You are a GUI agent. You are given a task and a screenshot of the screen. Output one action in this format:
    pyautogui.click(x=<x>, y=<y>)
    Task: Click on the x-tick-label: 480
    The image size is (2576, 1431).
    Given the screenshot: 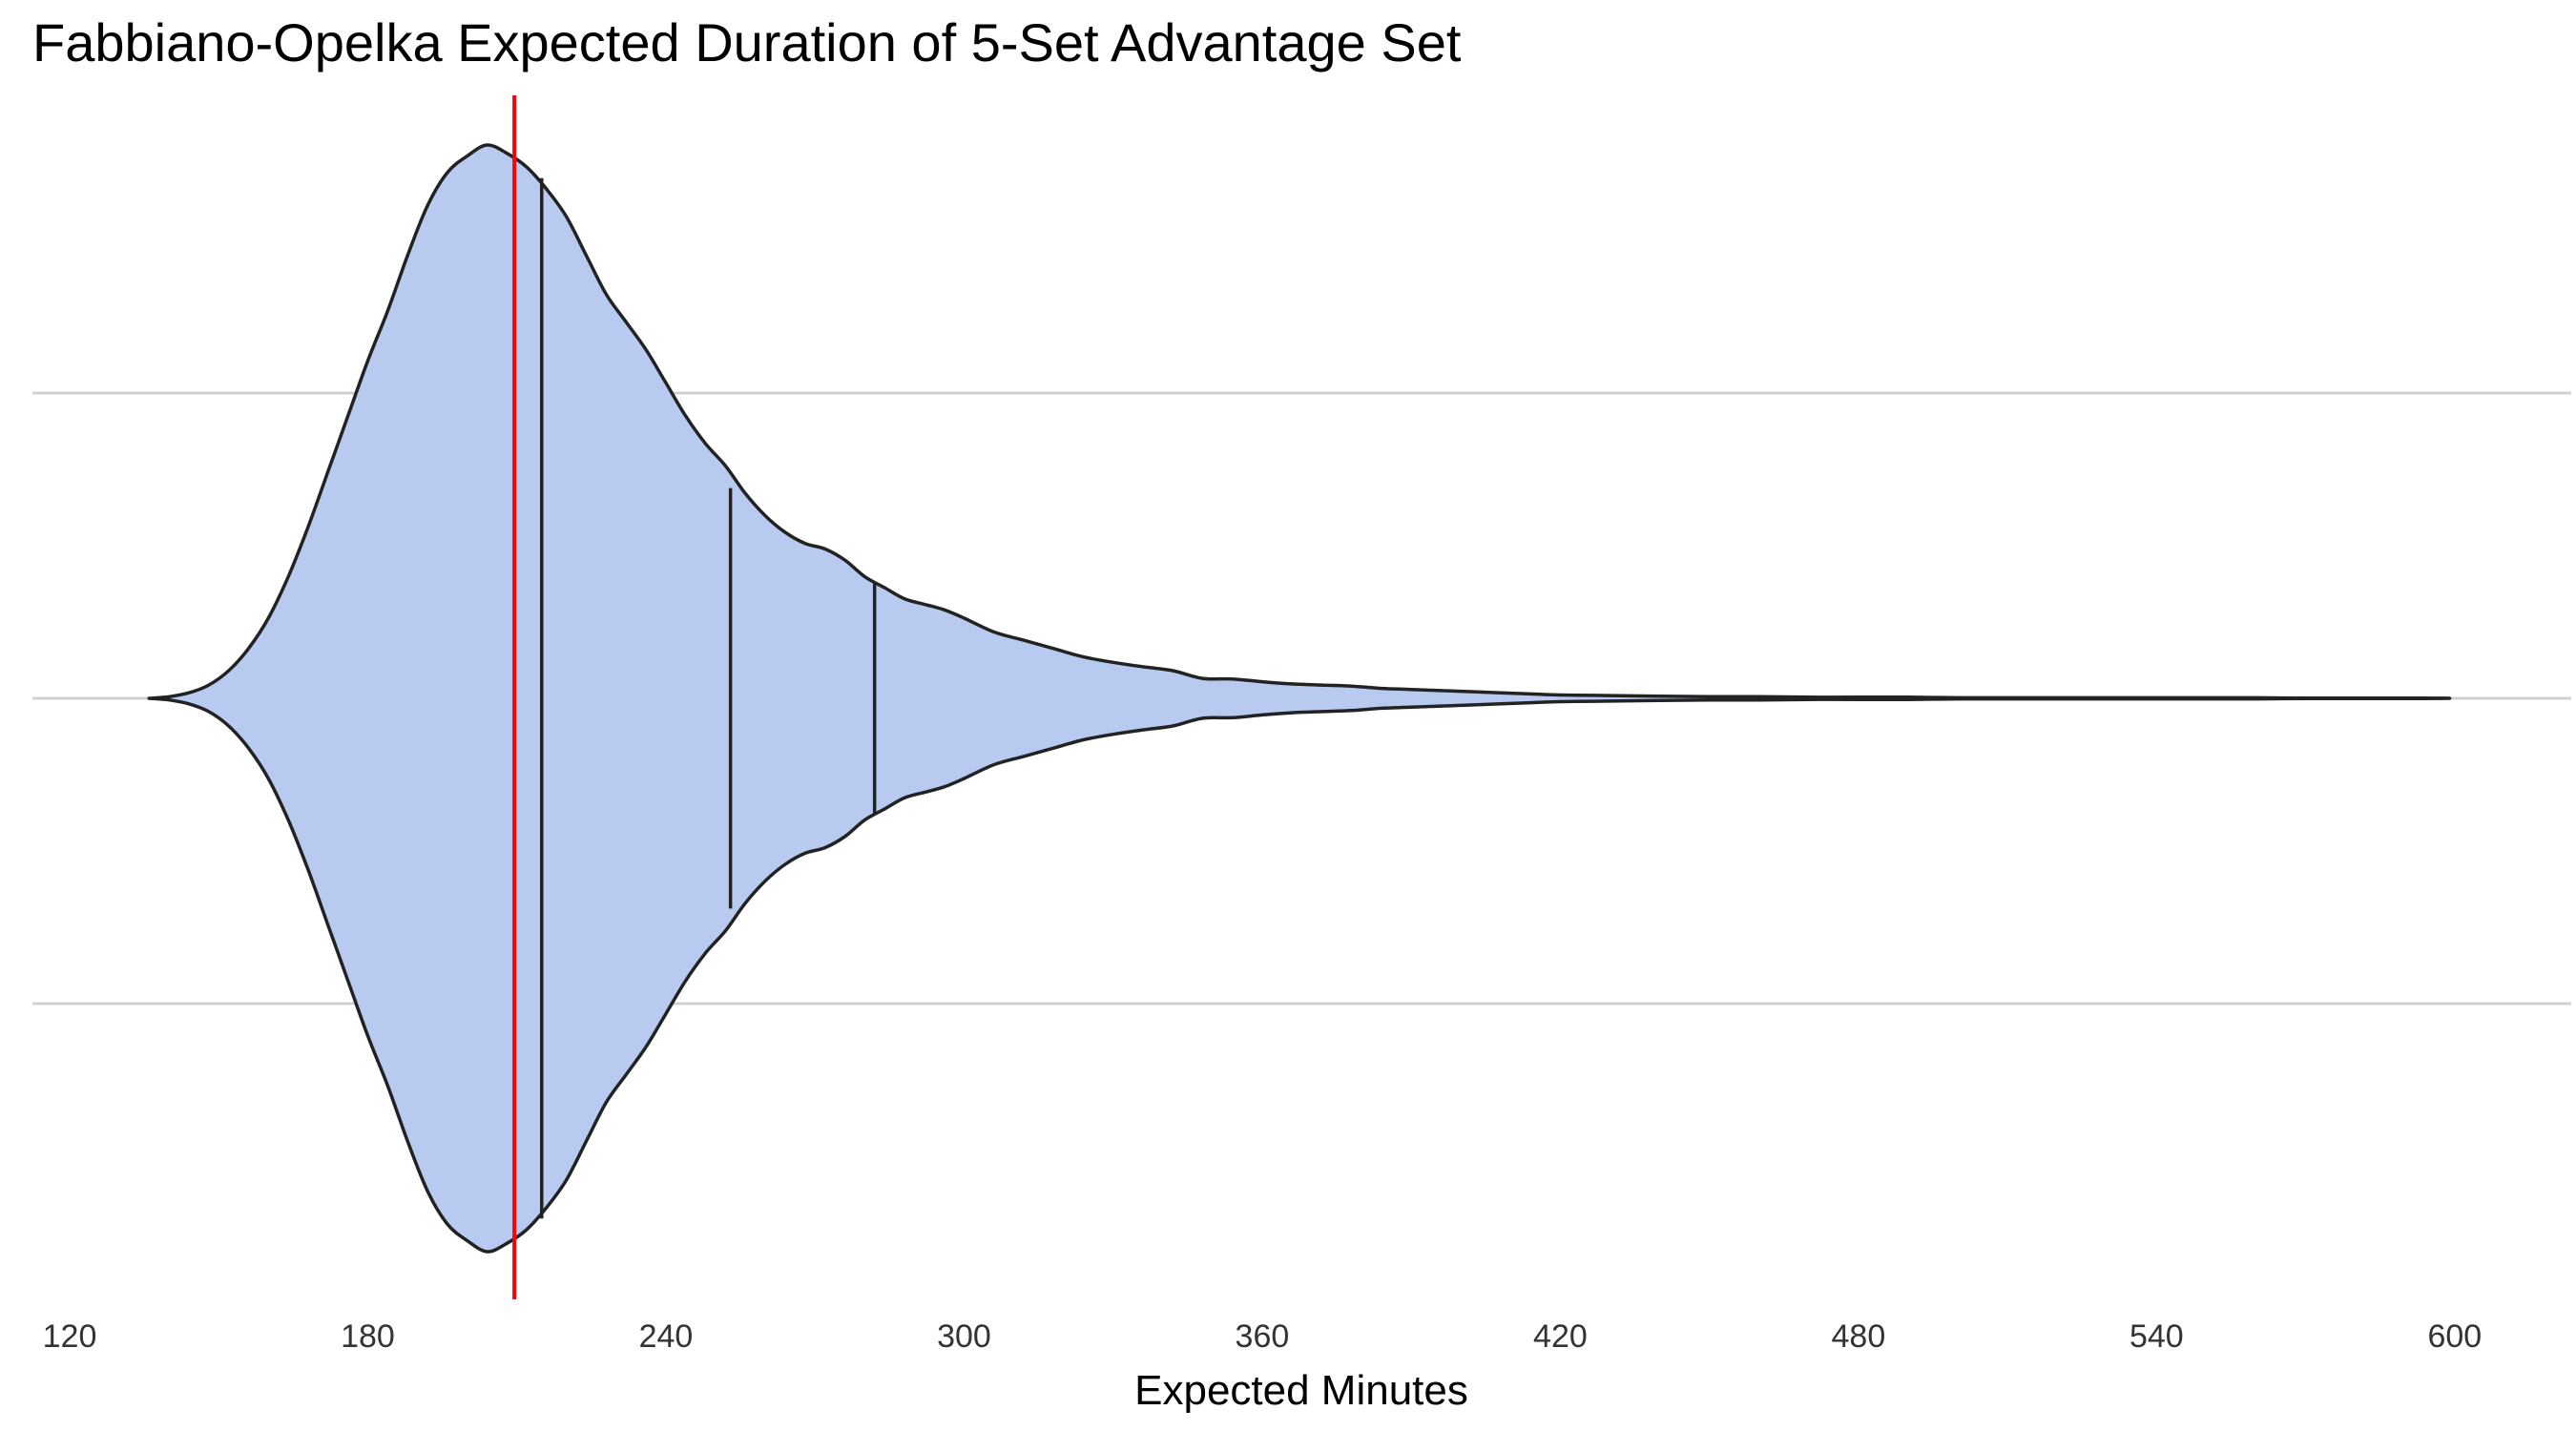 What is the action you would take?
    pyautogui.click(x=1859, y=1336)
    